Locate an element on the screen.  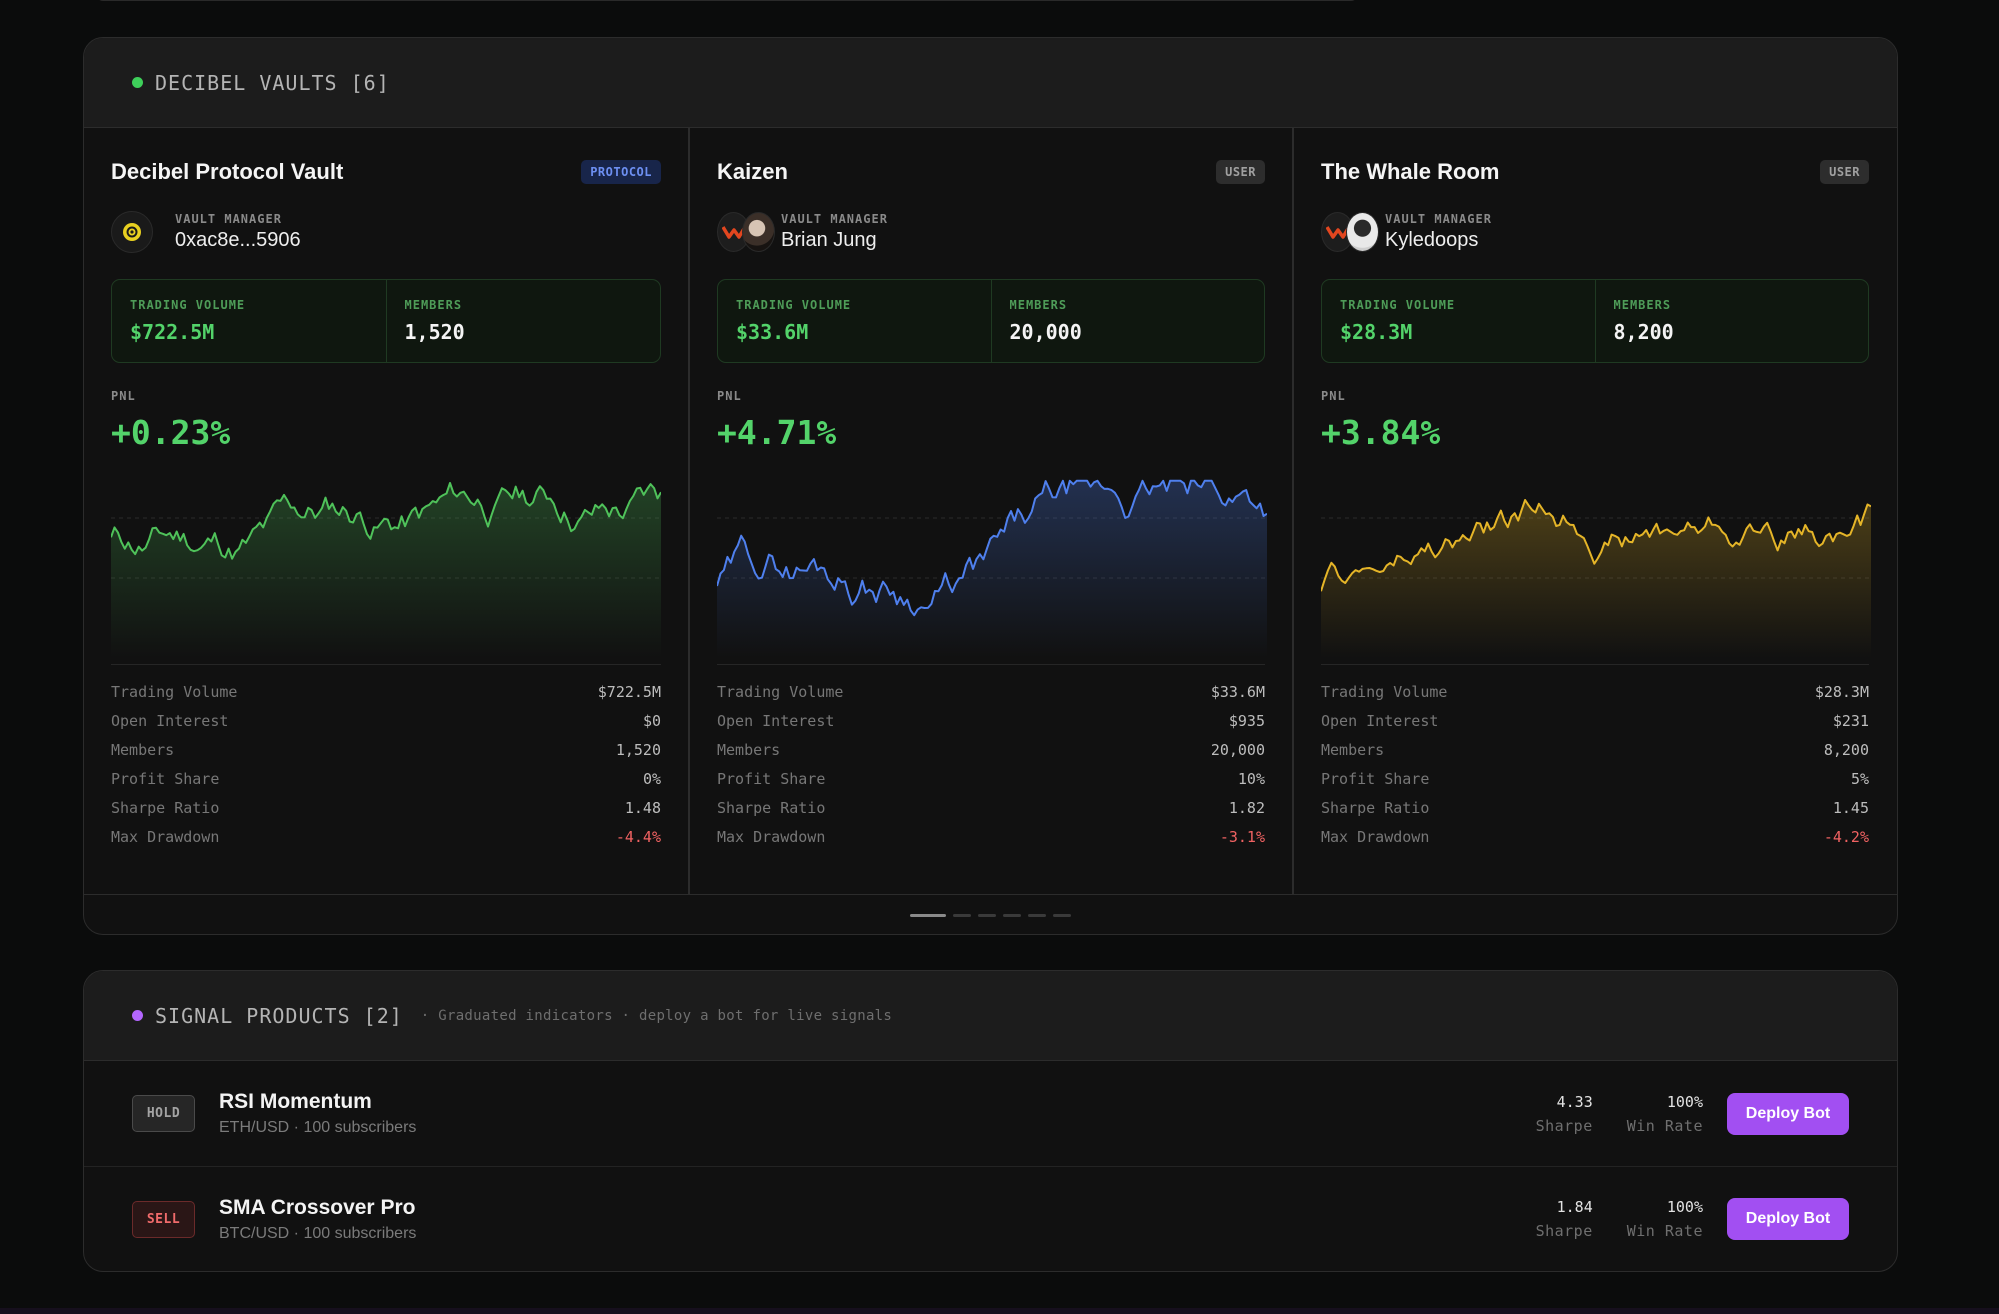
members-value: 20,000 is located at coordinates (1045, 332).